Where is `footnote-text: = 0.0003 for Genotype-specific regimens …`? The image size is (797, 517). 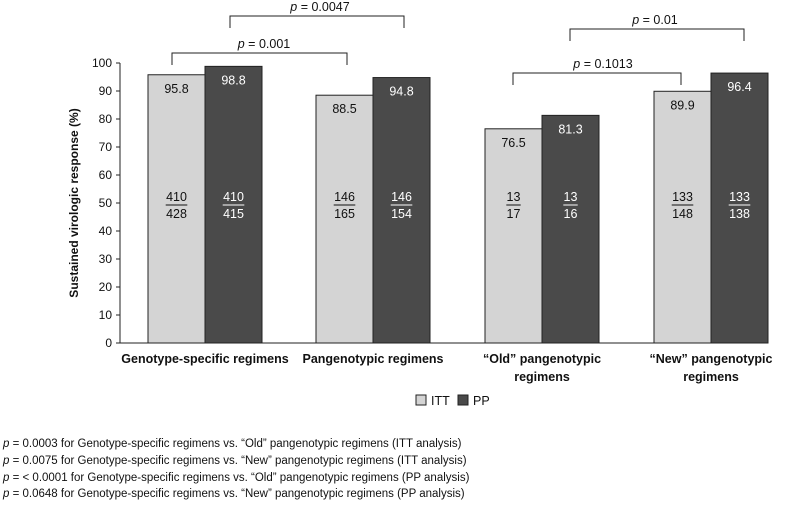 footnote-text: = 0.0003 for Genotype-specific regimens … is located at coordinates (235, 444).